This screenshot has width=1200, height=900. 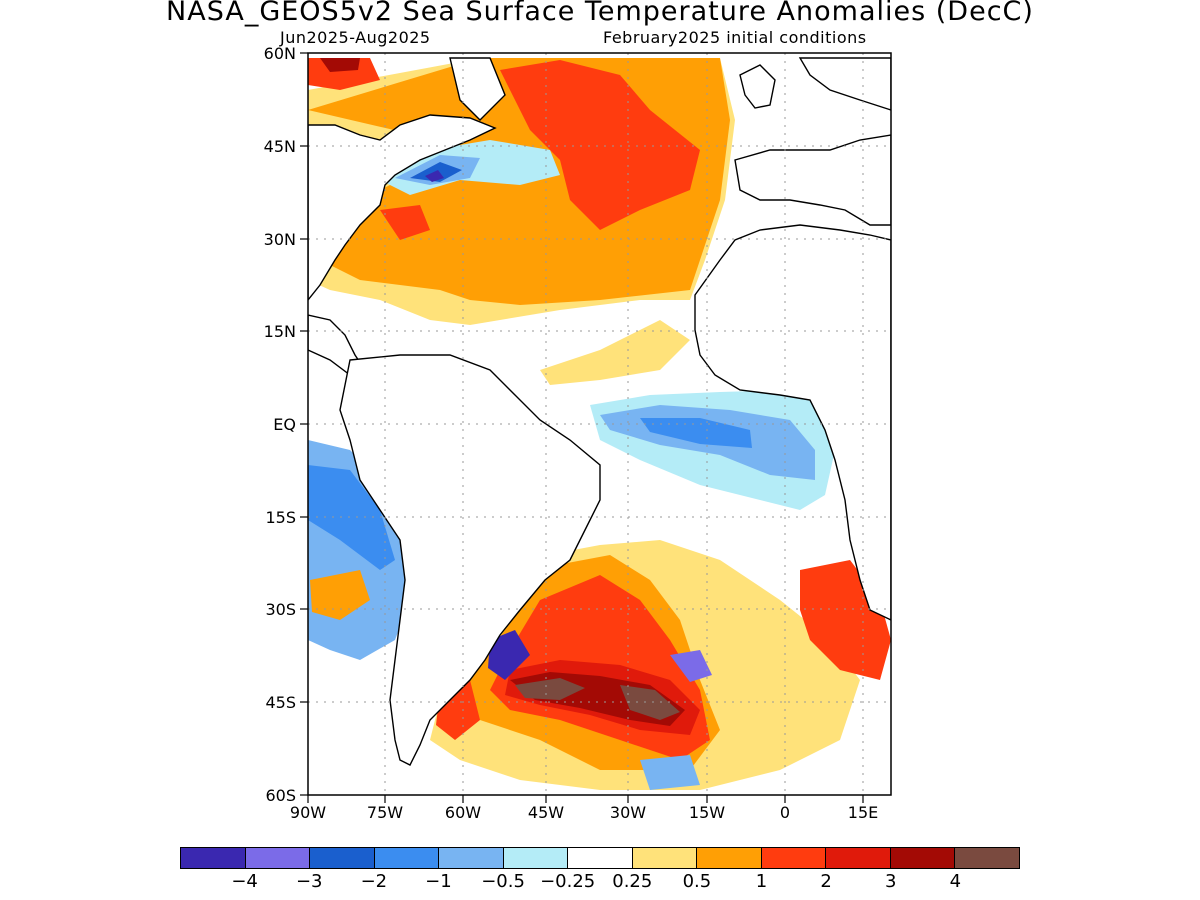 What do you see at coordinates (280, 795) in the screenshot?
I see `lat-label-60s: 60S` at bounding box center [280, 795].